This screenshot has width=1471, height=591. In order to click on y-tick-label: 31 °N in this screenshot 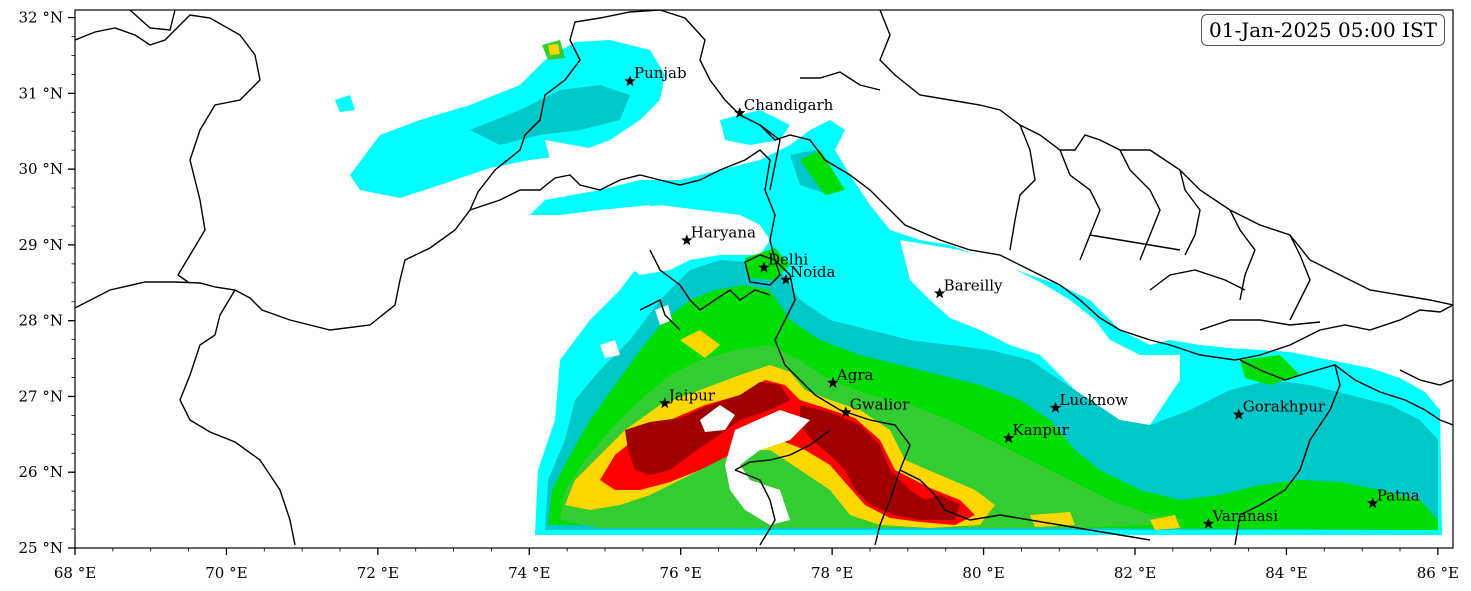, I will do `click(41, 93)`.